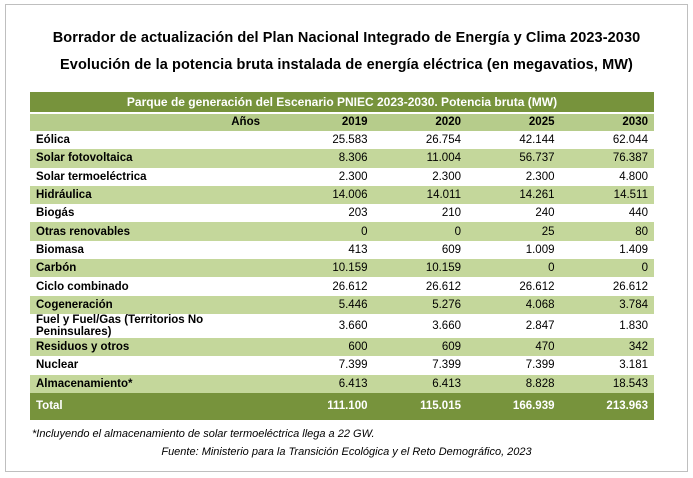 The width and height of the screenshot is (693, 478). I want to click on table-row: Biomasa 413 609 1.009 1.409, so click(342, 250).